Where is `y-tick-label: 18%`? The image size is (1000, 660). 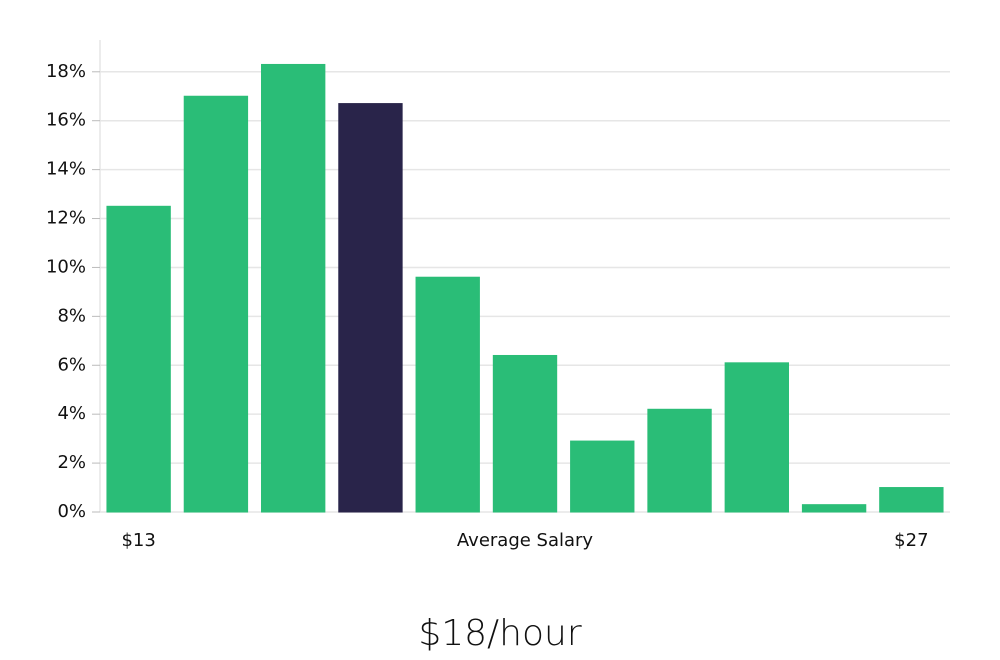 y-tick-label: 18% is located at coordinates (66, 71).